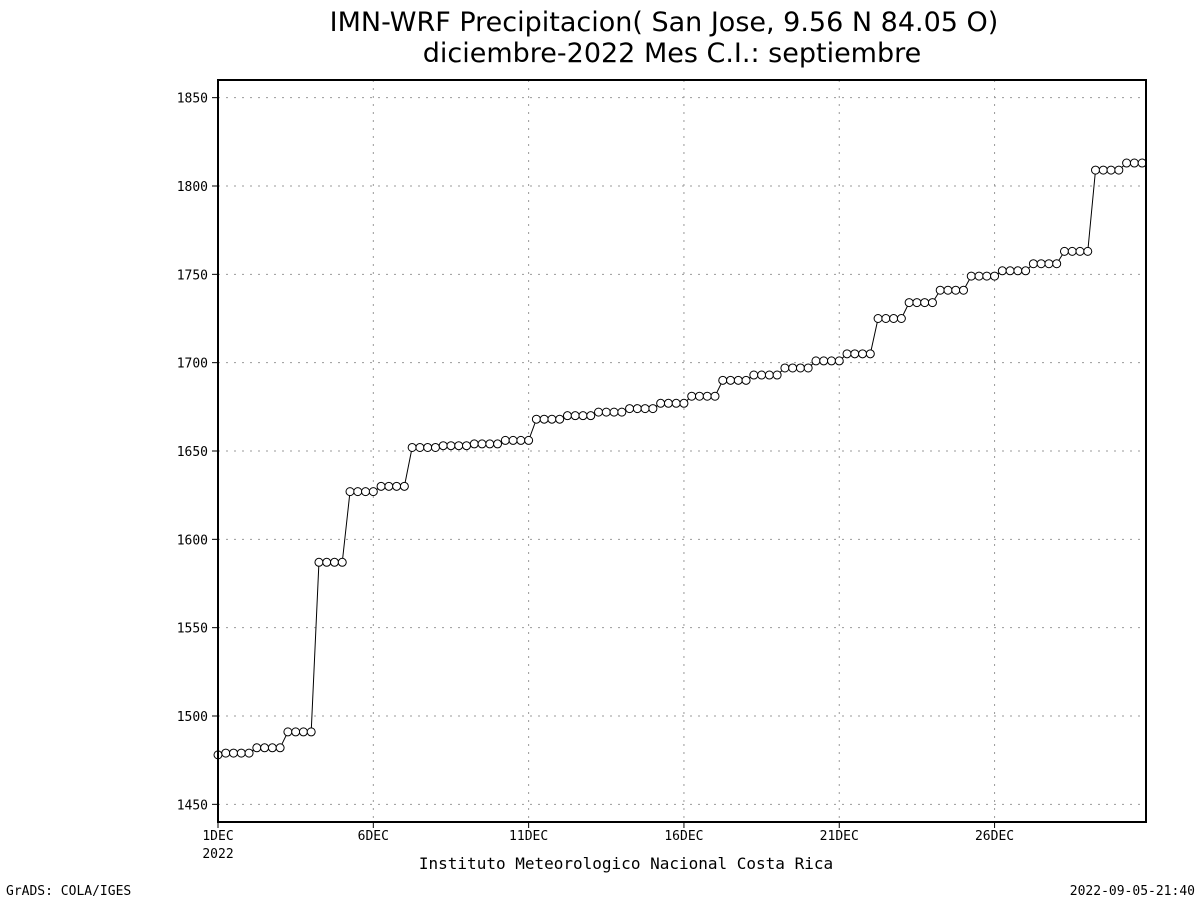  What do you see at coordinates (192, 717) in the screenshot?
I see `y-tick-label: 1500` at bounding box center [192, 717].